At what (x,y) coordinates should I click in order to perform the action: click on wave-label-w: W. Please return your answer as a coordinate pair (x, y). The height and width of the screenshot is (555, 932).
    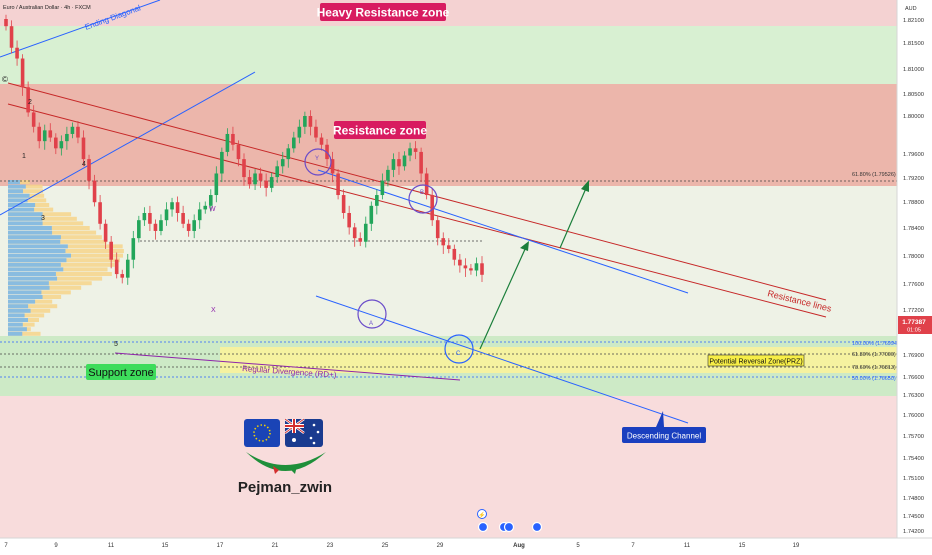
    Looking at the image, I should click on (212, 209).